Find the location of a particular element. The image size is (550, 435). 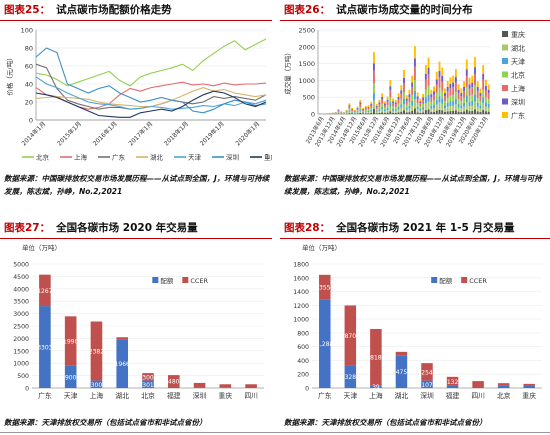

y-tick-label: 40 is located at coordinates (29, 85).